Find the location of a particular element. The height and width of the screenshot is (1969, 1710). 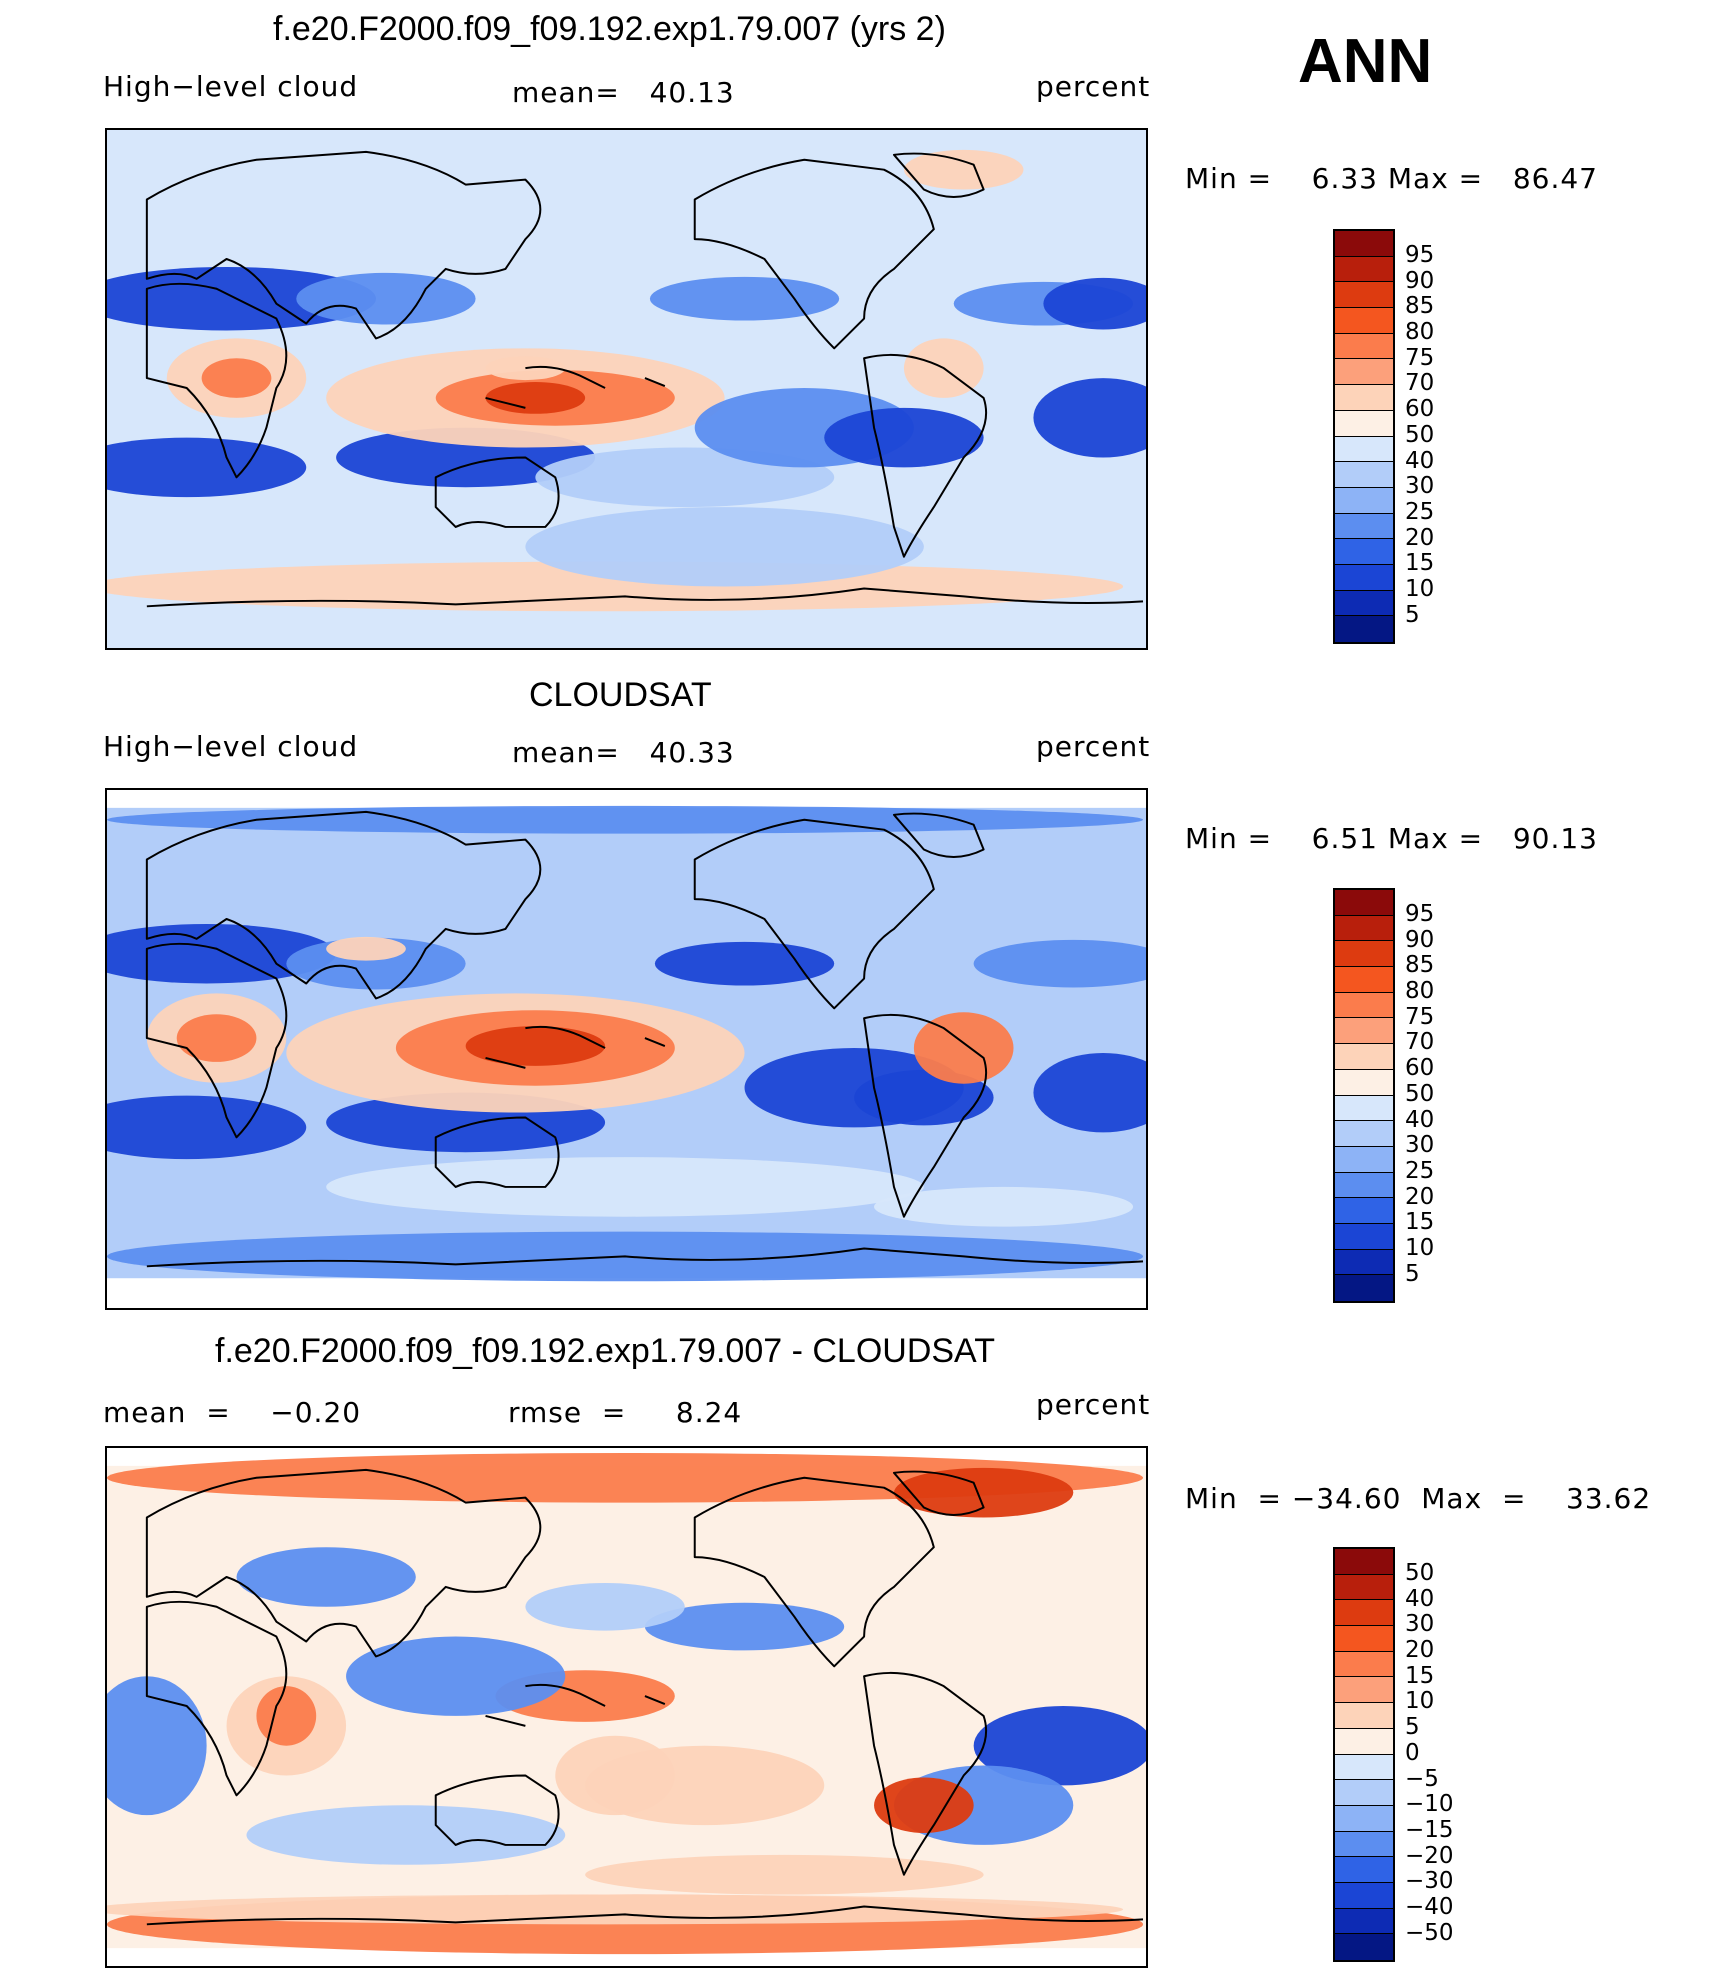

colorbar-tick-label: 95 is located at coordinates (1420, 255).